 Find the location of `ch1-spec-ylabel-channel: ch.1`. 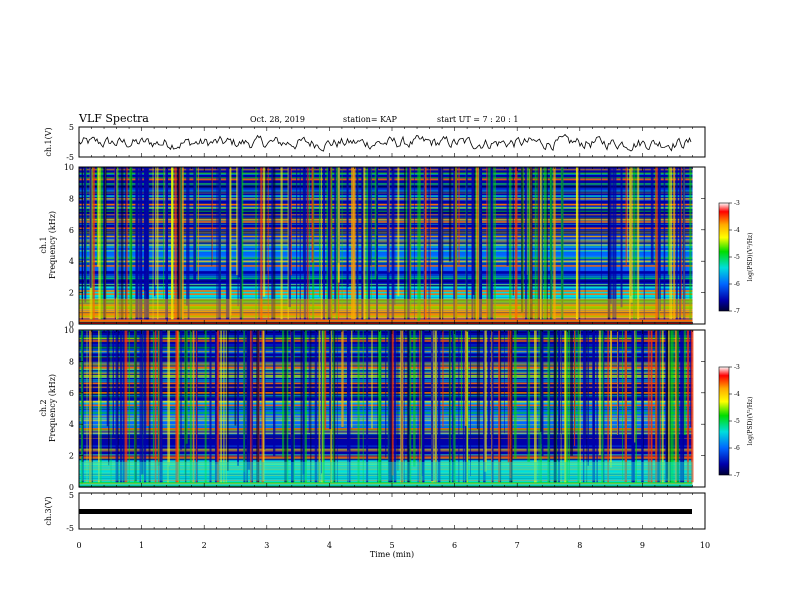

ch1-spec-ylabel-channel: ch.1 is located at coordinates (43, 244).